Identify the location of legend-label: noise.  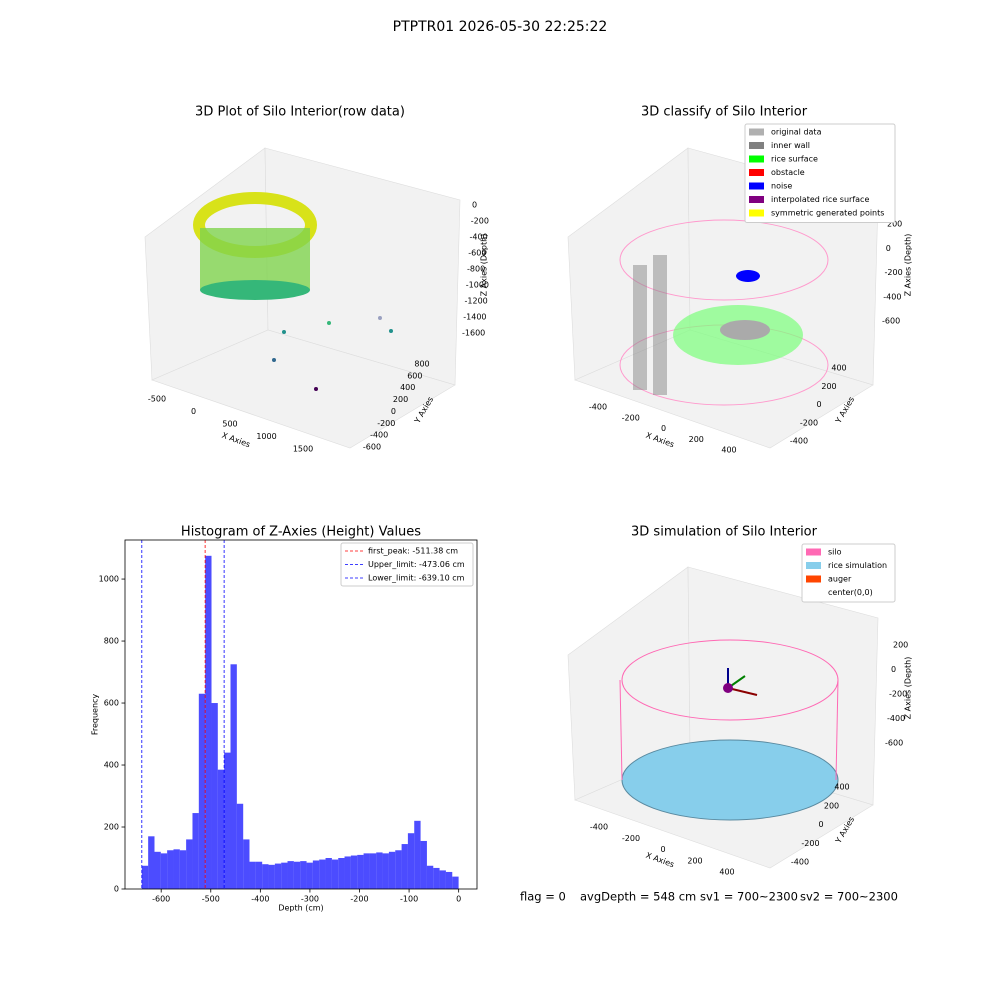
(781, 186).